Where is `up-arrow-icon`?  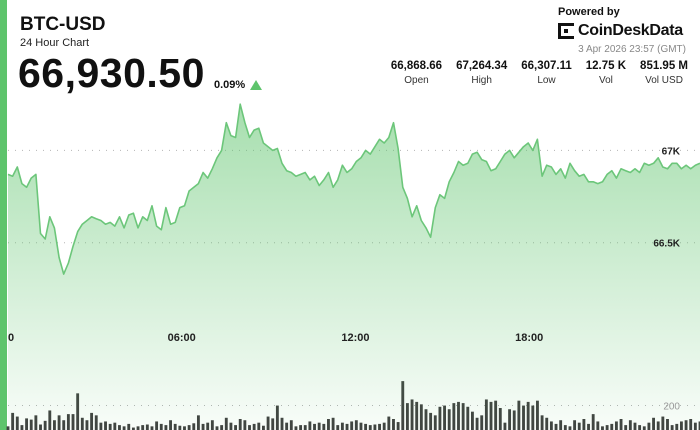 up-arrow-icon is located at coordinates (256, 85).